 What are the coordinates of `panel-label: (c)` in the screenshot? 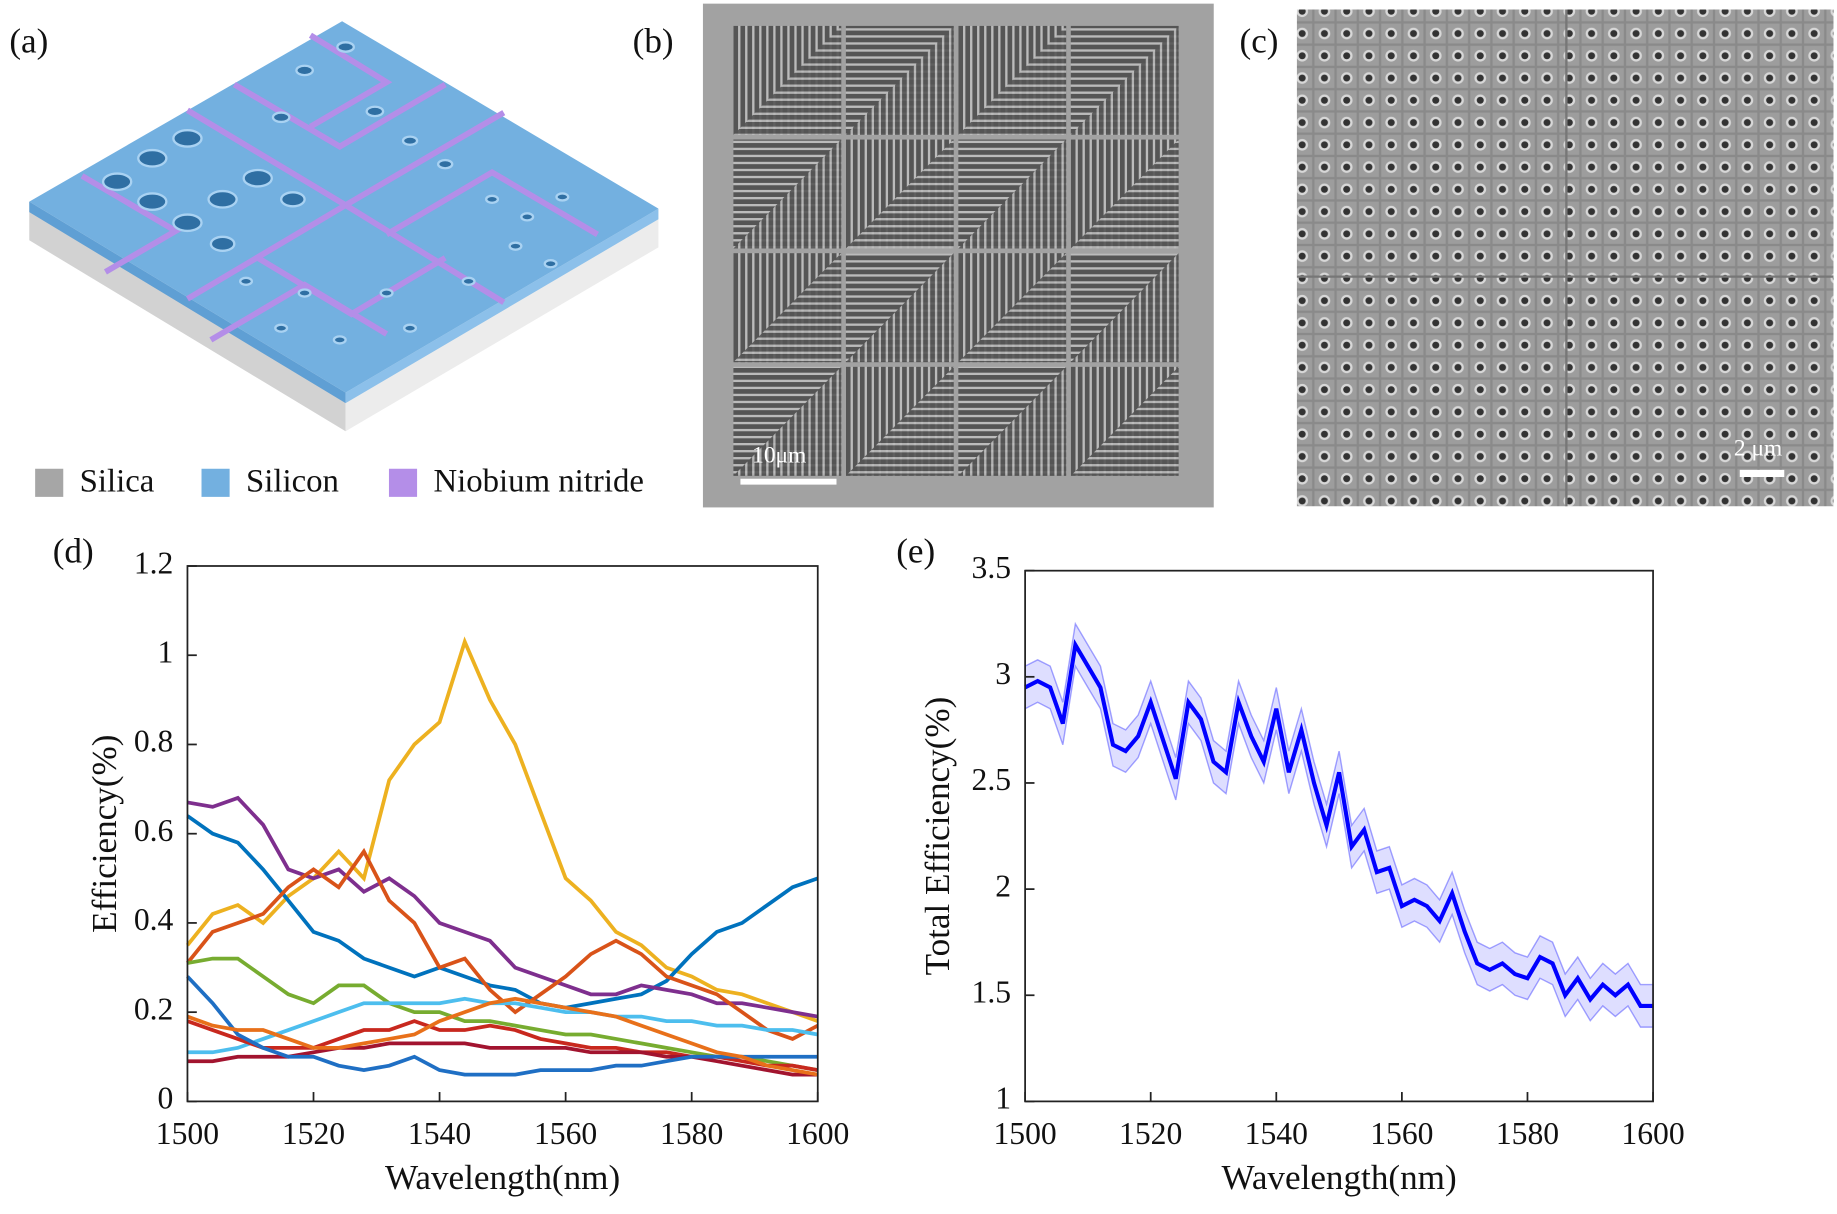 It's located at (1259, 41).